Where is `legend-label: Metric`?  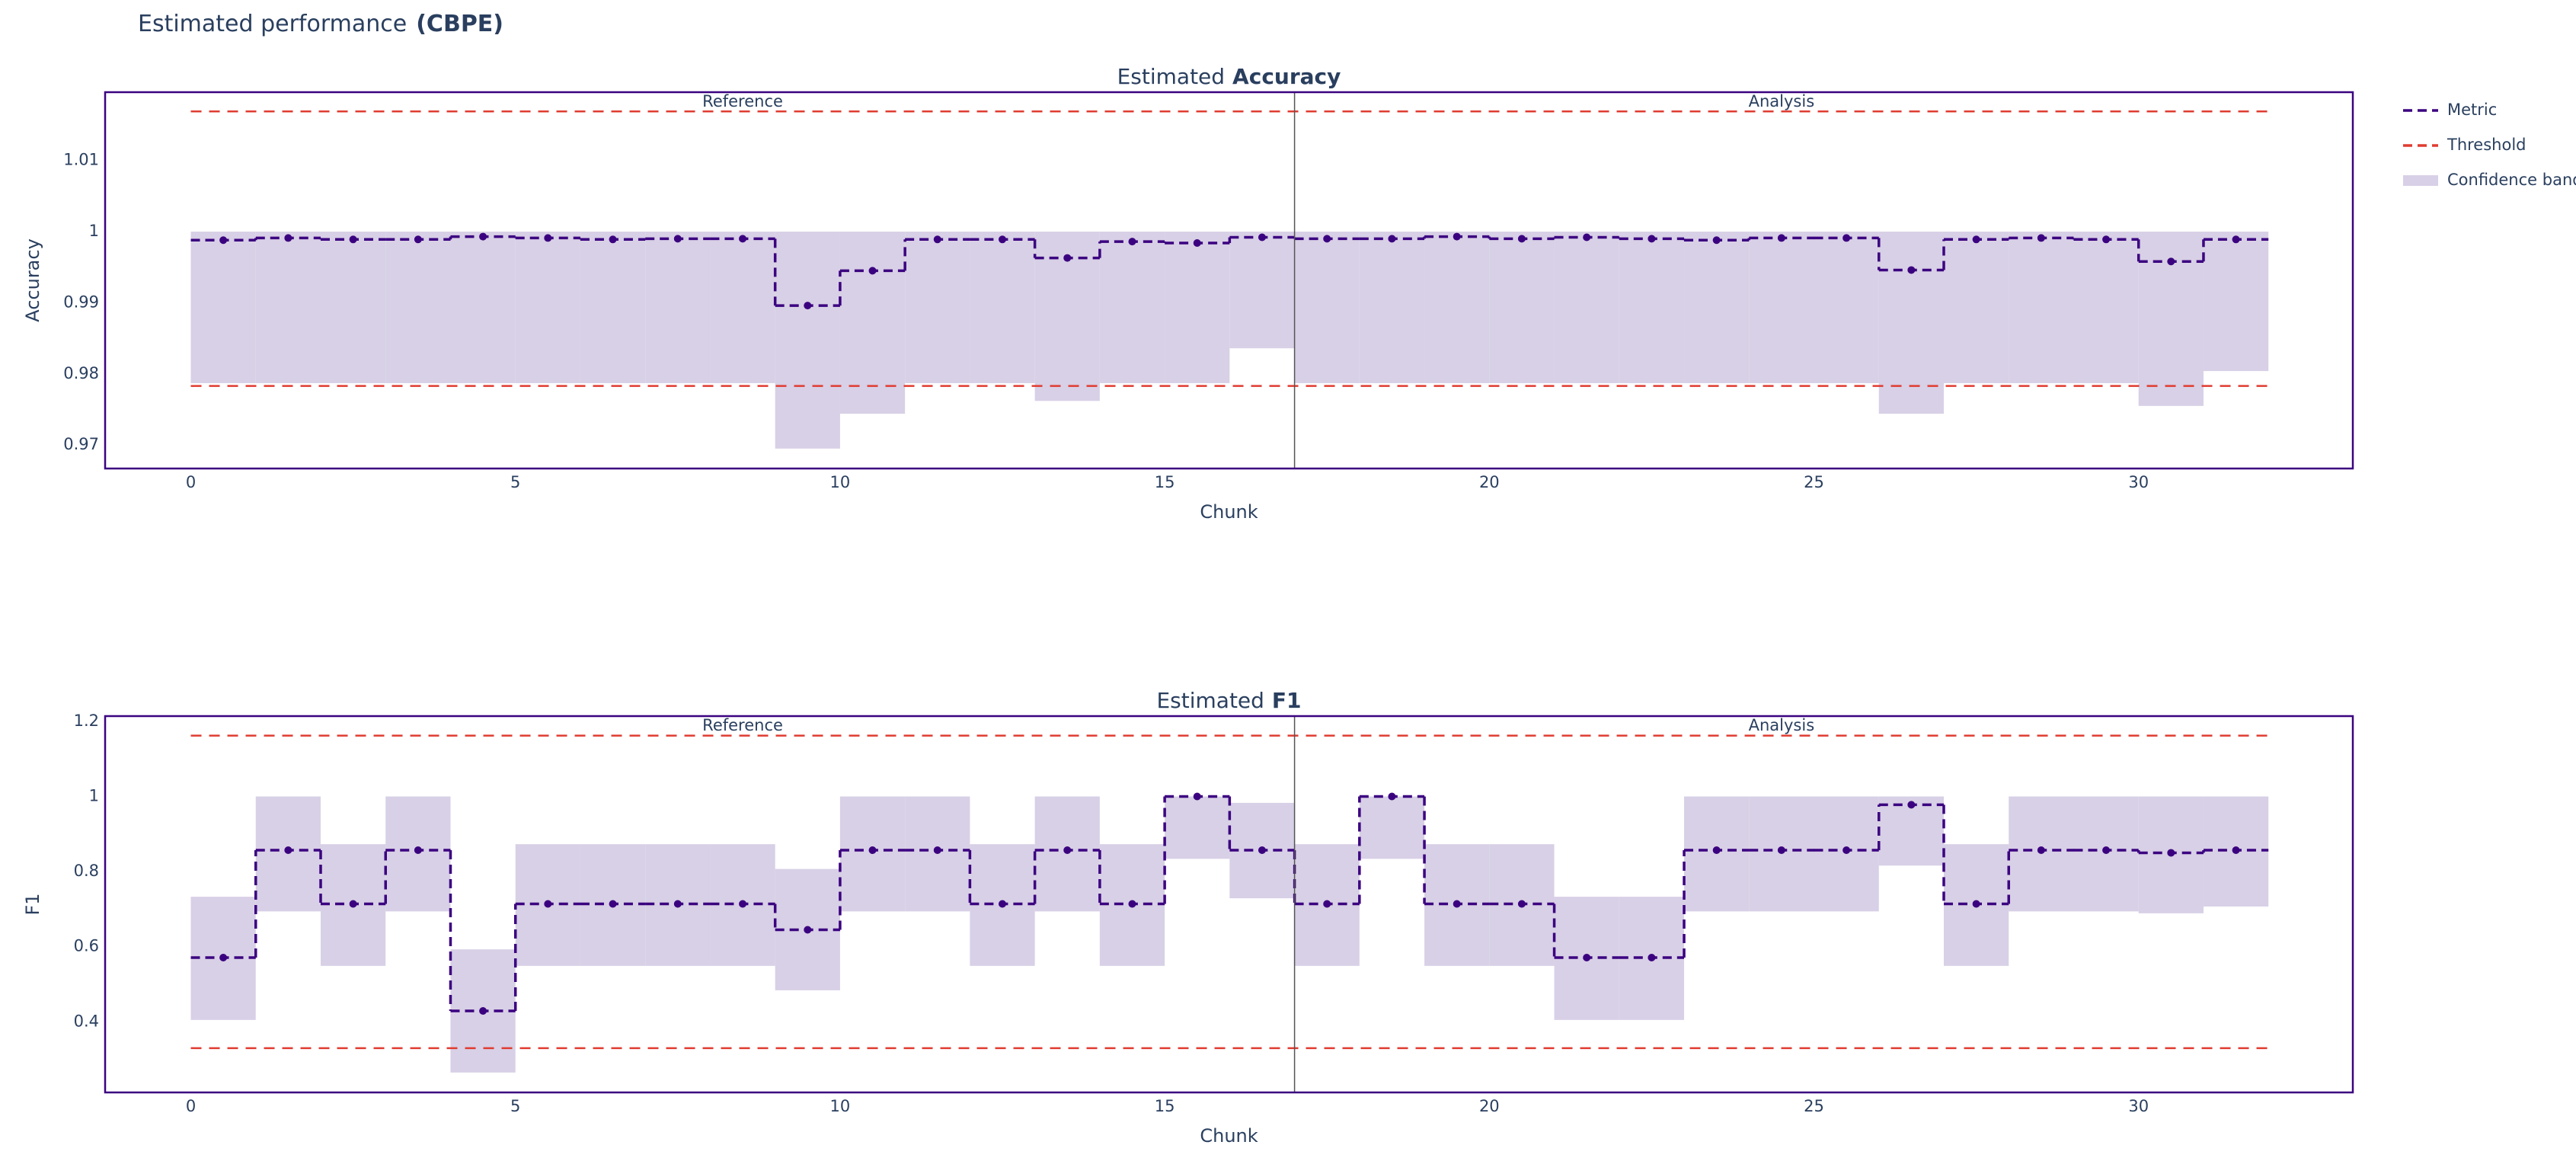 legend-label: Metric is located at coordinates (2472, 110).